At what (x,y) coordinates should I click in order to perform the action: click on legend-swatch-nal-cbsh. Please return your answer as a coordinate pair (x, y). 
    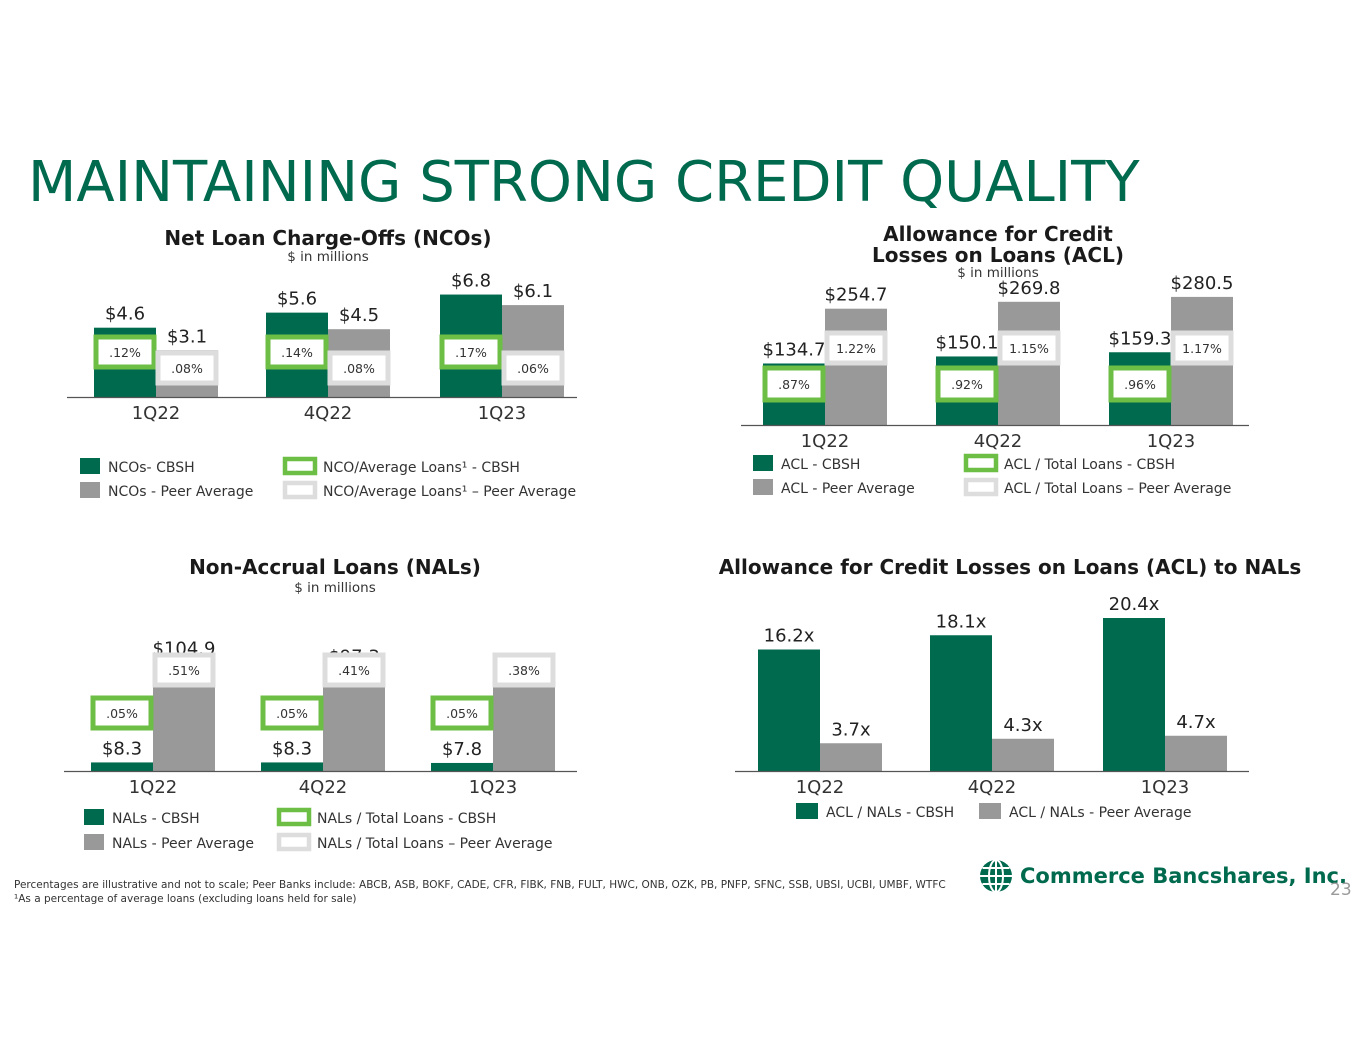
    Looking at the image, I should click on (94, 817).